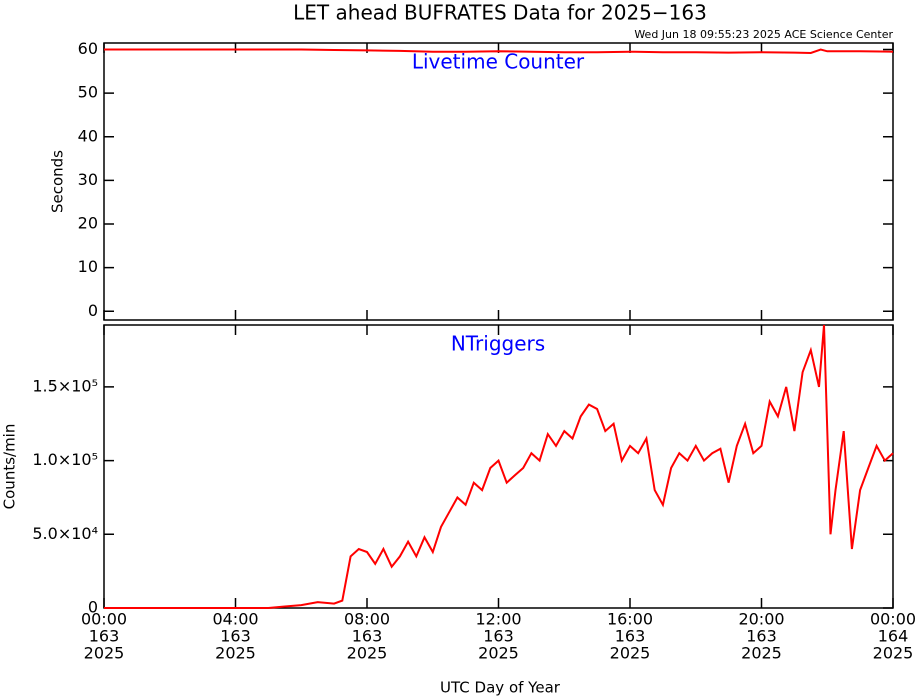 The image size is (918, 700). I want to click on x-tick-label: 16:00, so click(630, 619).